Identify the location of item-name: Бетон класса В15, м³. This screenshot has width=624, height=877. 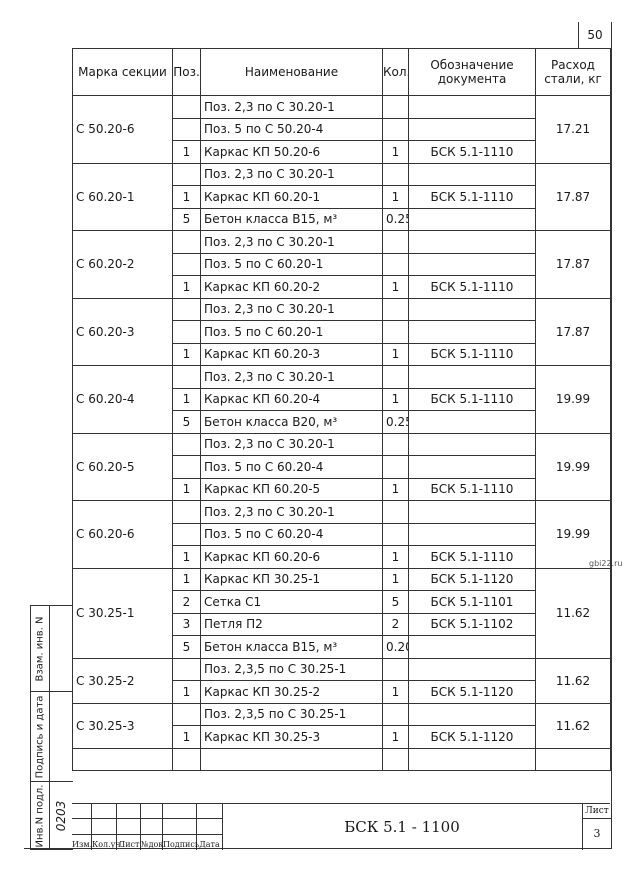
(291, 647).